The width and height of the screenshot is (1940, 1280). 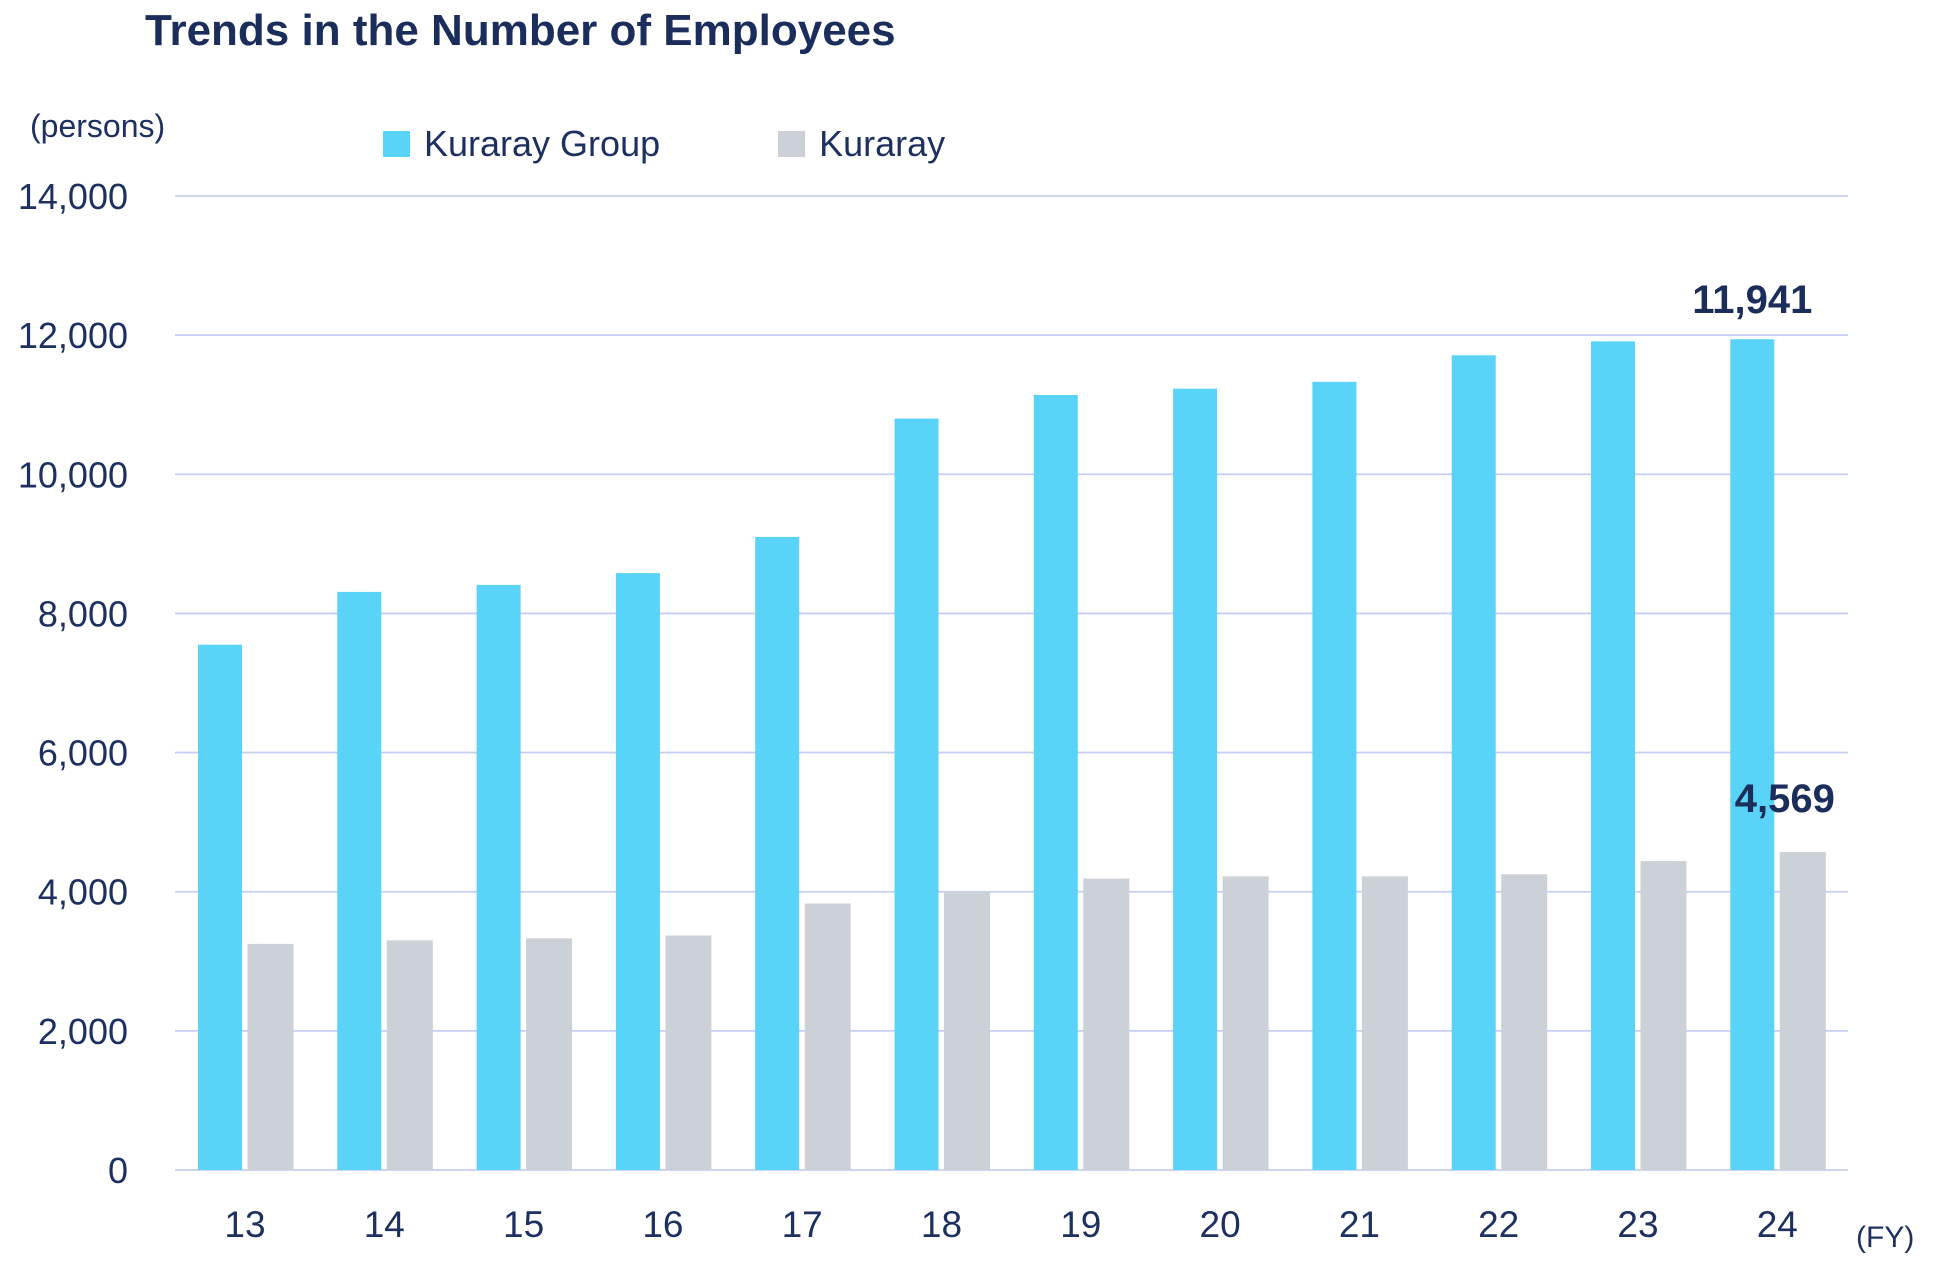 What do you see at coordinates (118, 1170) in the screenshot?
I see `y-tick-label-0: 0` at bounding box center [118, 1170].